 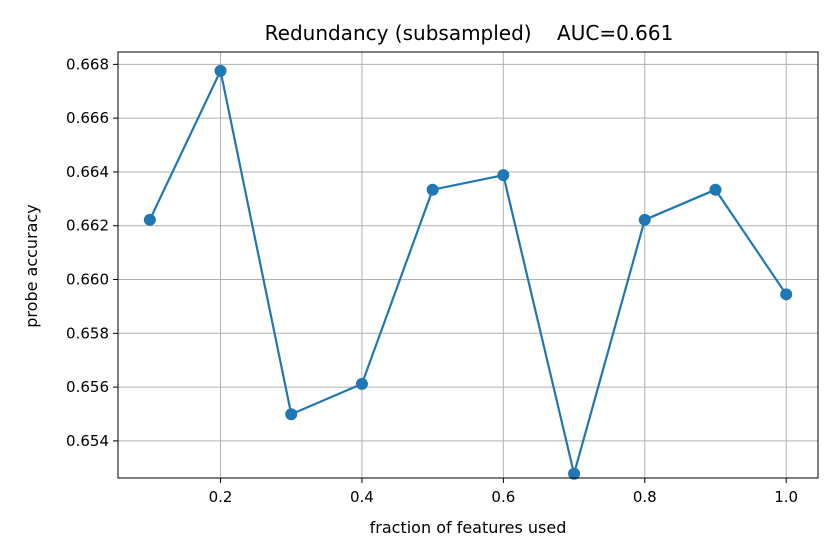 What do you see at coordinates (31, 265) in the screenshot?
I see `y-axis-label: probe accuracy` at bounding box center [31, 265].